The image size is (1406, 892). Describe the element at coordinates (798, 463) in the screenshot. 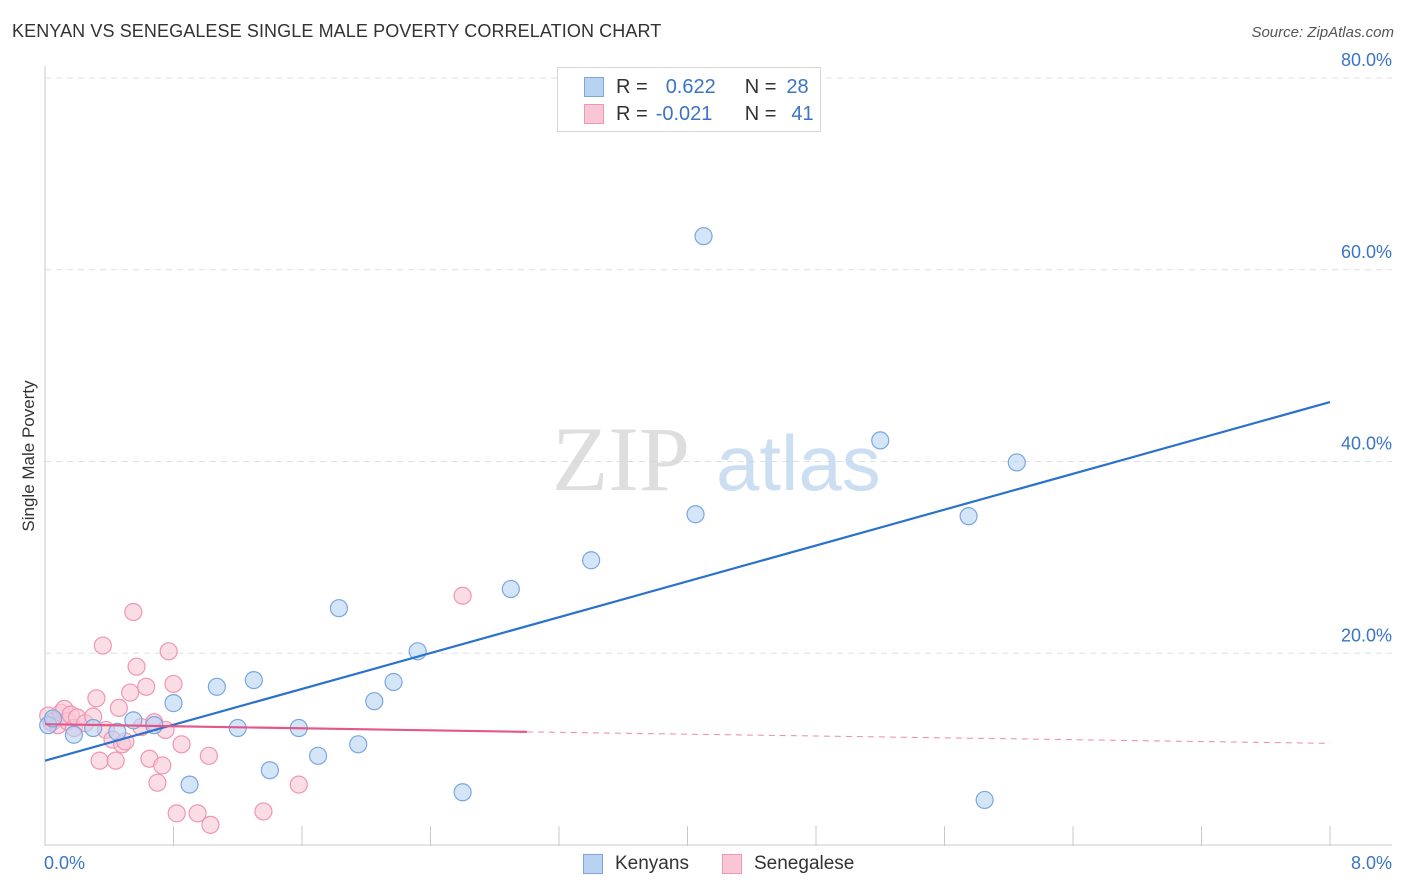

I see `watermark-atlas: atlas` at that location.